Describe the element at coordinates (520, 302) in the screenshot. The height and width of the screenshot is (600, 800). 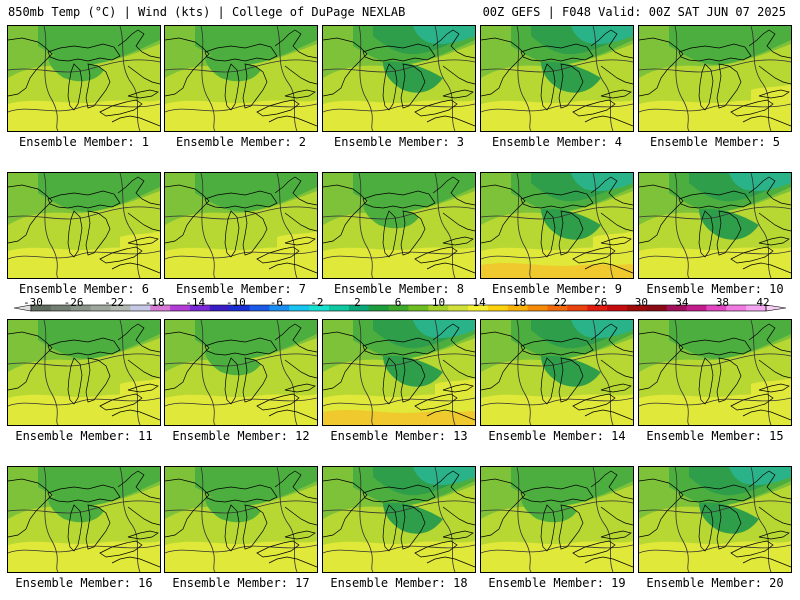
I see `colorbar-tick-label: 18` at that location.